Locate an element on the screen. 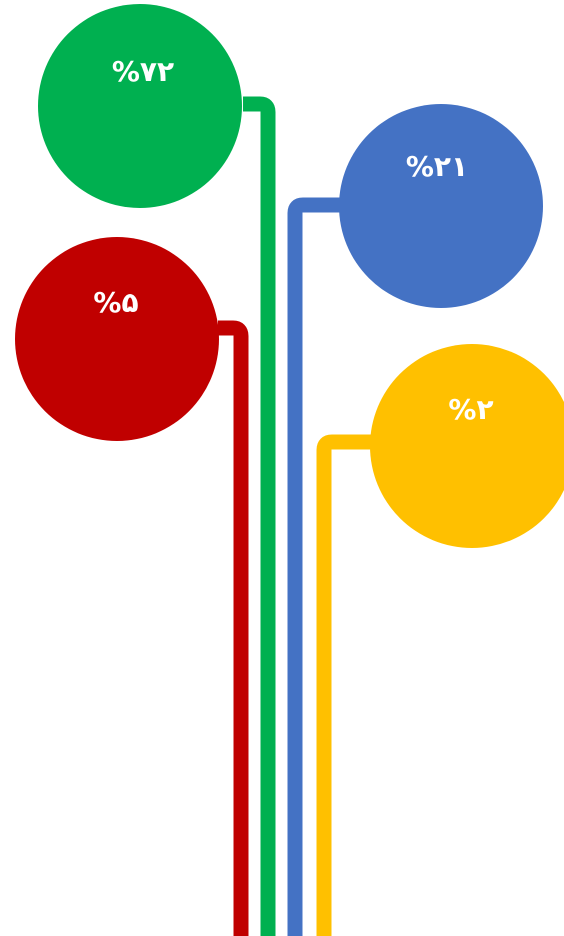 This screenshot has width=564, height=936. yellow-balloon-string is located at coordinates (344, 685).